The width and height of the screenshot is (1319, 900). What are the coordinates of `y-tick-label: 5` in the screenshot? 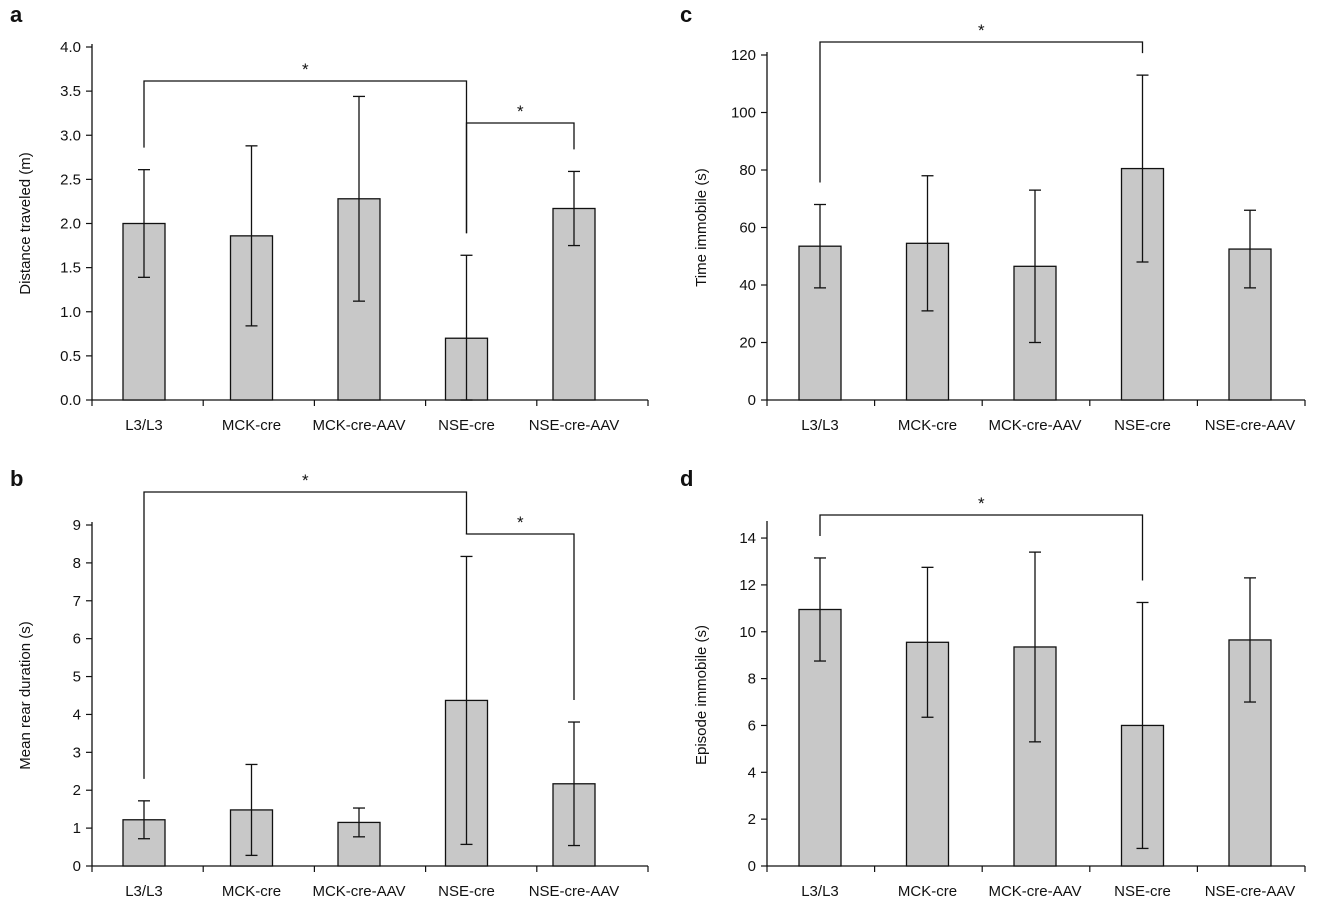 It's located at (77, 677).